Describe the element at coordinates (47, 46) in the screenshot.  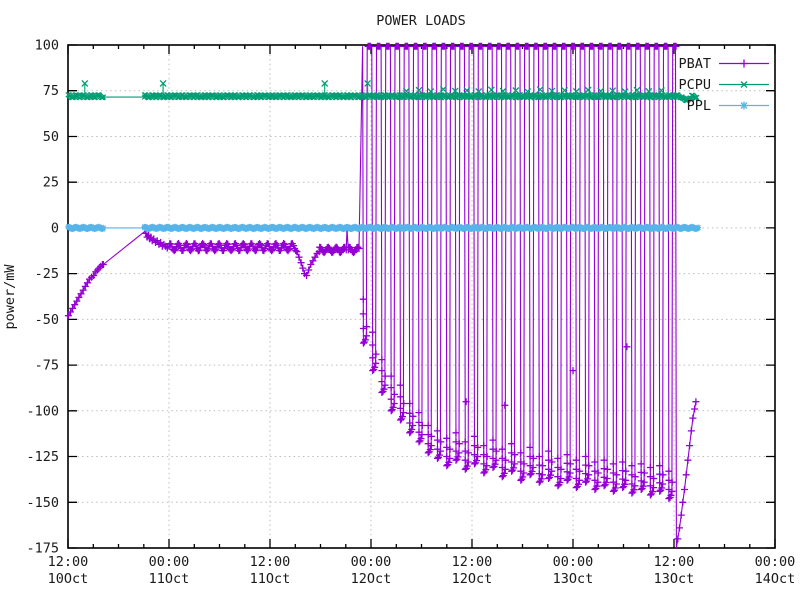
I see `y-tick-label: 100` at that location.